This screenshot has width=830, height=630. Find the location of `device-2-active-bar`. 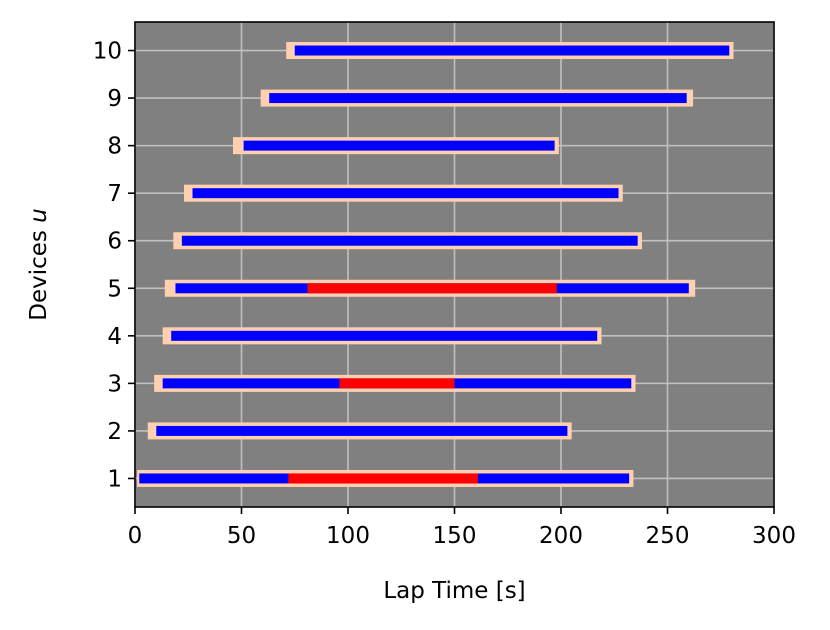

device-2-active-bar is located at coordinates (362, 430).